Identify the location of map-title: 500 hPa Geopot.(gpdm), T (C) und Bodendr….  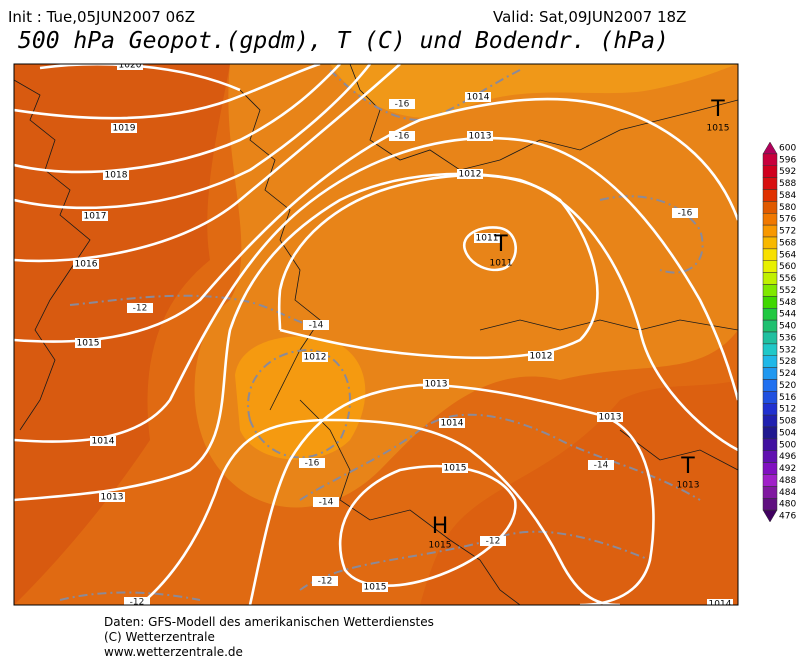
(343, 41).